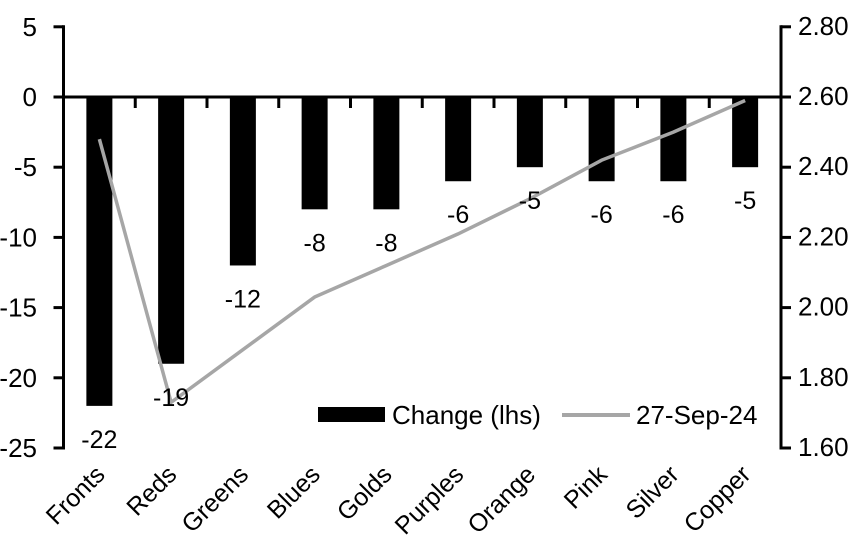 Image resolution: width=852 pixels, height=550 pixels. I want to click on category-label-blues: Blues, so click(294, 492).